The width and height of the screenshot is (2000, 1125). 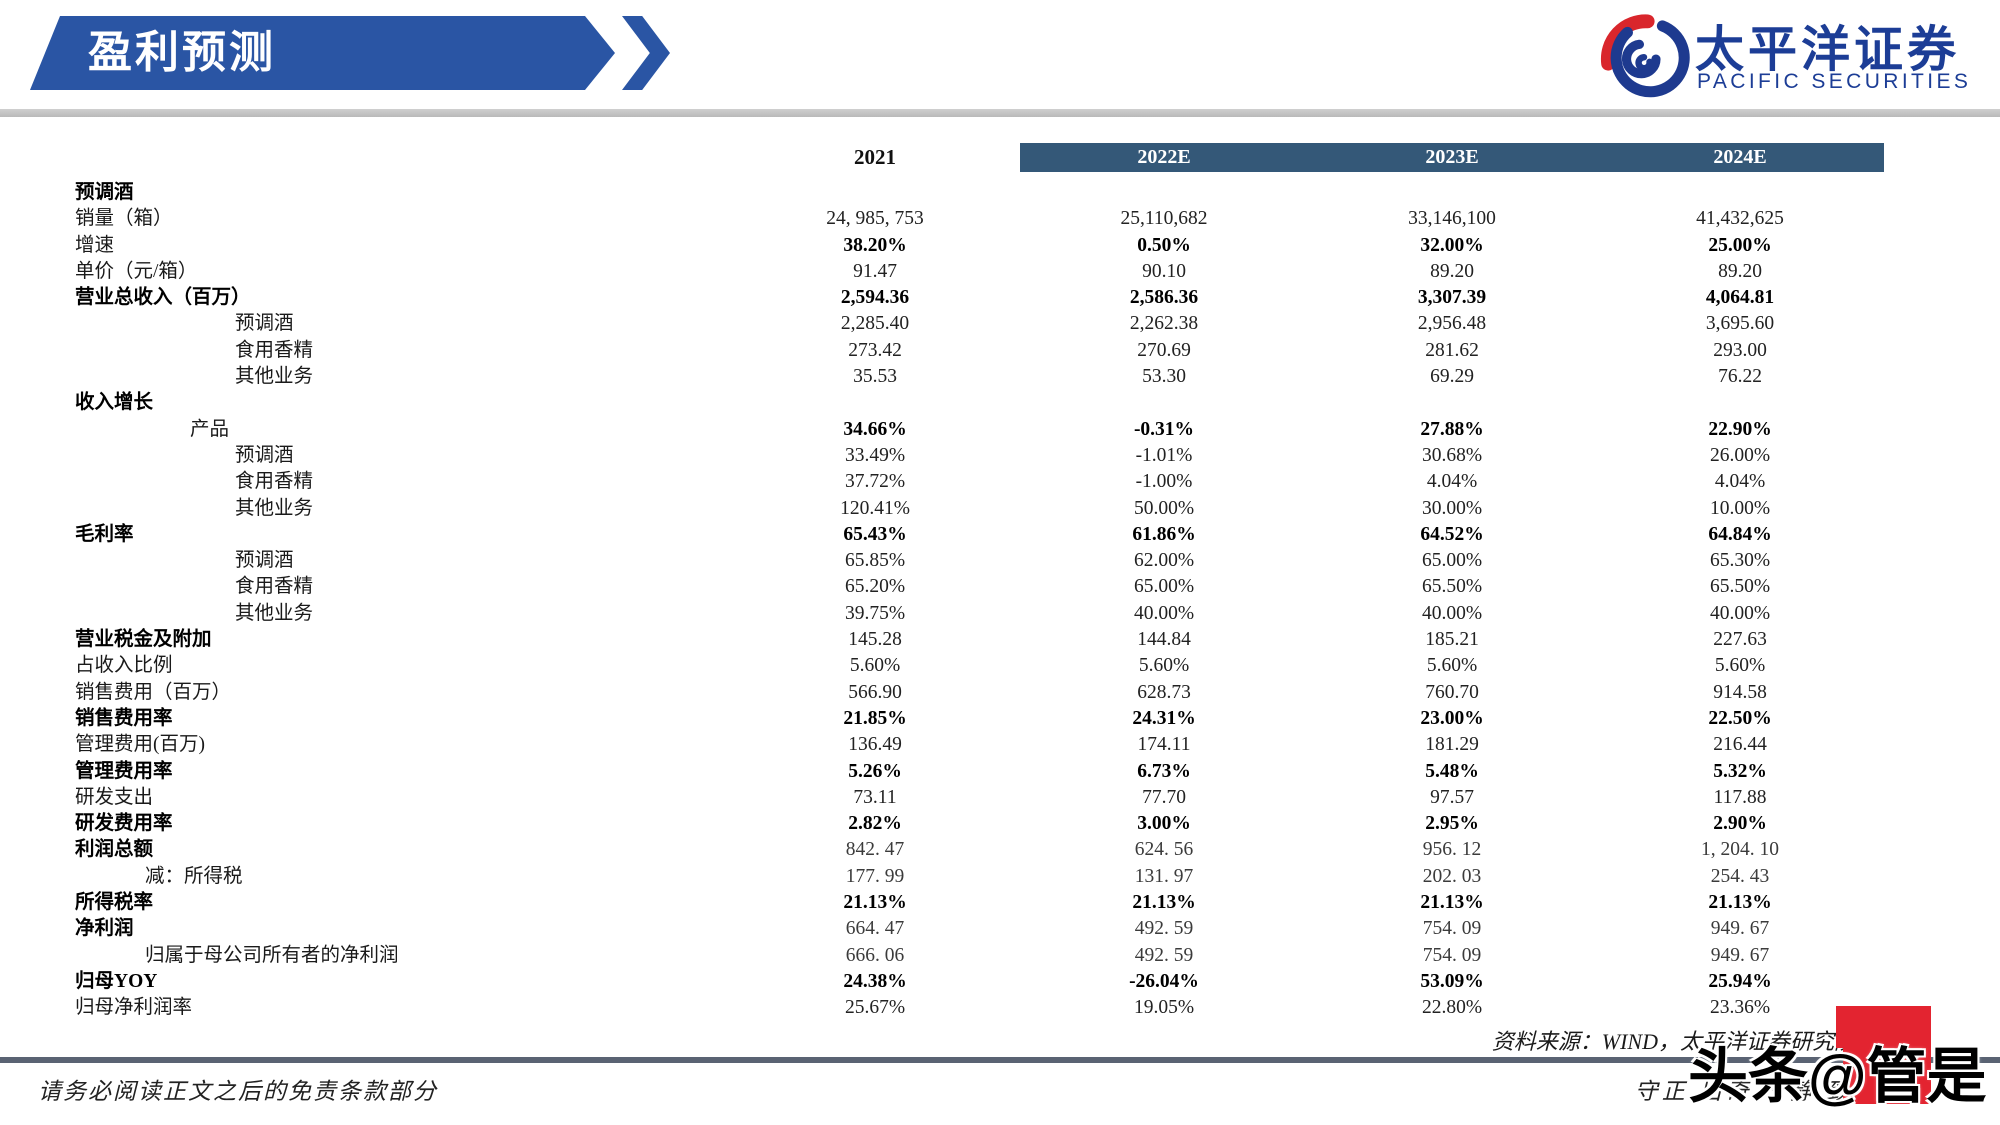 I want to click on cell-2021: 145.28, so click(x=875, y=640).